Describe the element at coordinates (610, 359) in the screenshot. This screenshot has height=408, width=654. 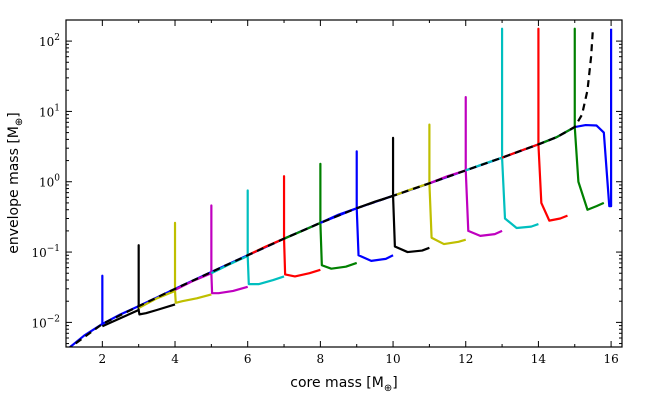
I see `x-tick-label: 16` at that location.